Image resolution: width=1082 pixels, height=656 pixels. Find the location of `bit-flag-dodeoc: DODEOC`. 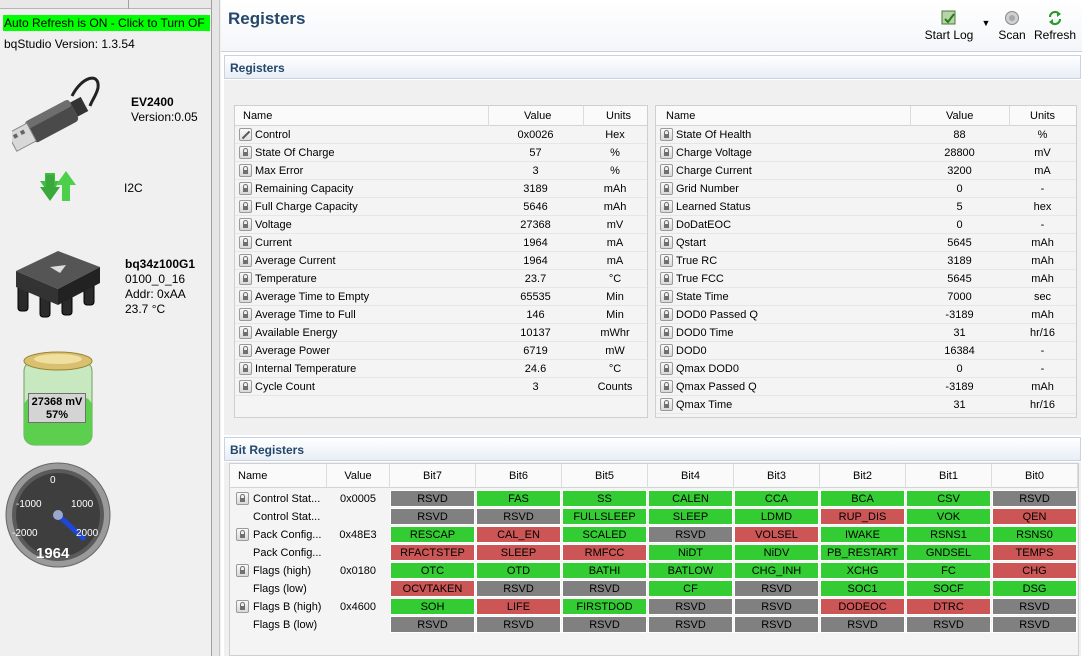

bit-flag-dodeoc: DODEOC is located at coordinates (862, 606).